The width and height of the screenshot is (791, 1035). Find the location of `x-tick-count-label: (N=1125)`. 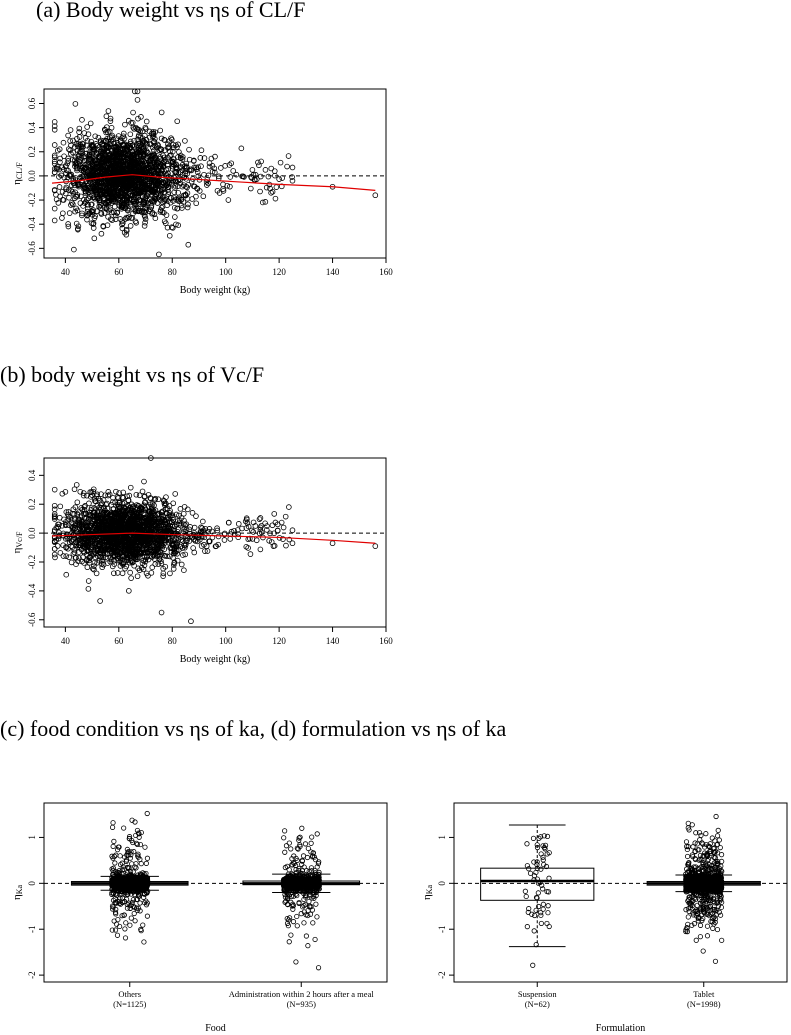

x-tick-count-label: (N=1125) is located at coordinates (129, 1004).